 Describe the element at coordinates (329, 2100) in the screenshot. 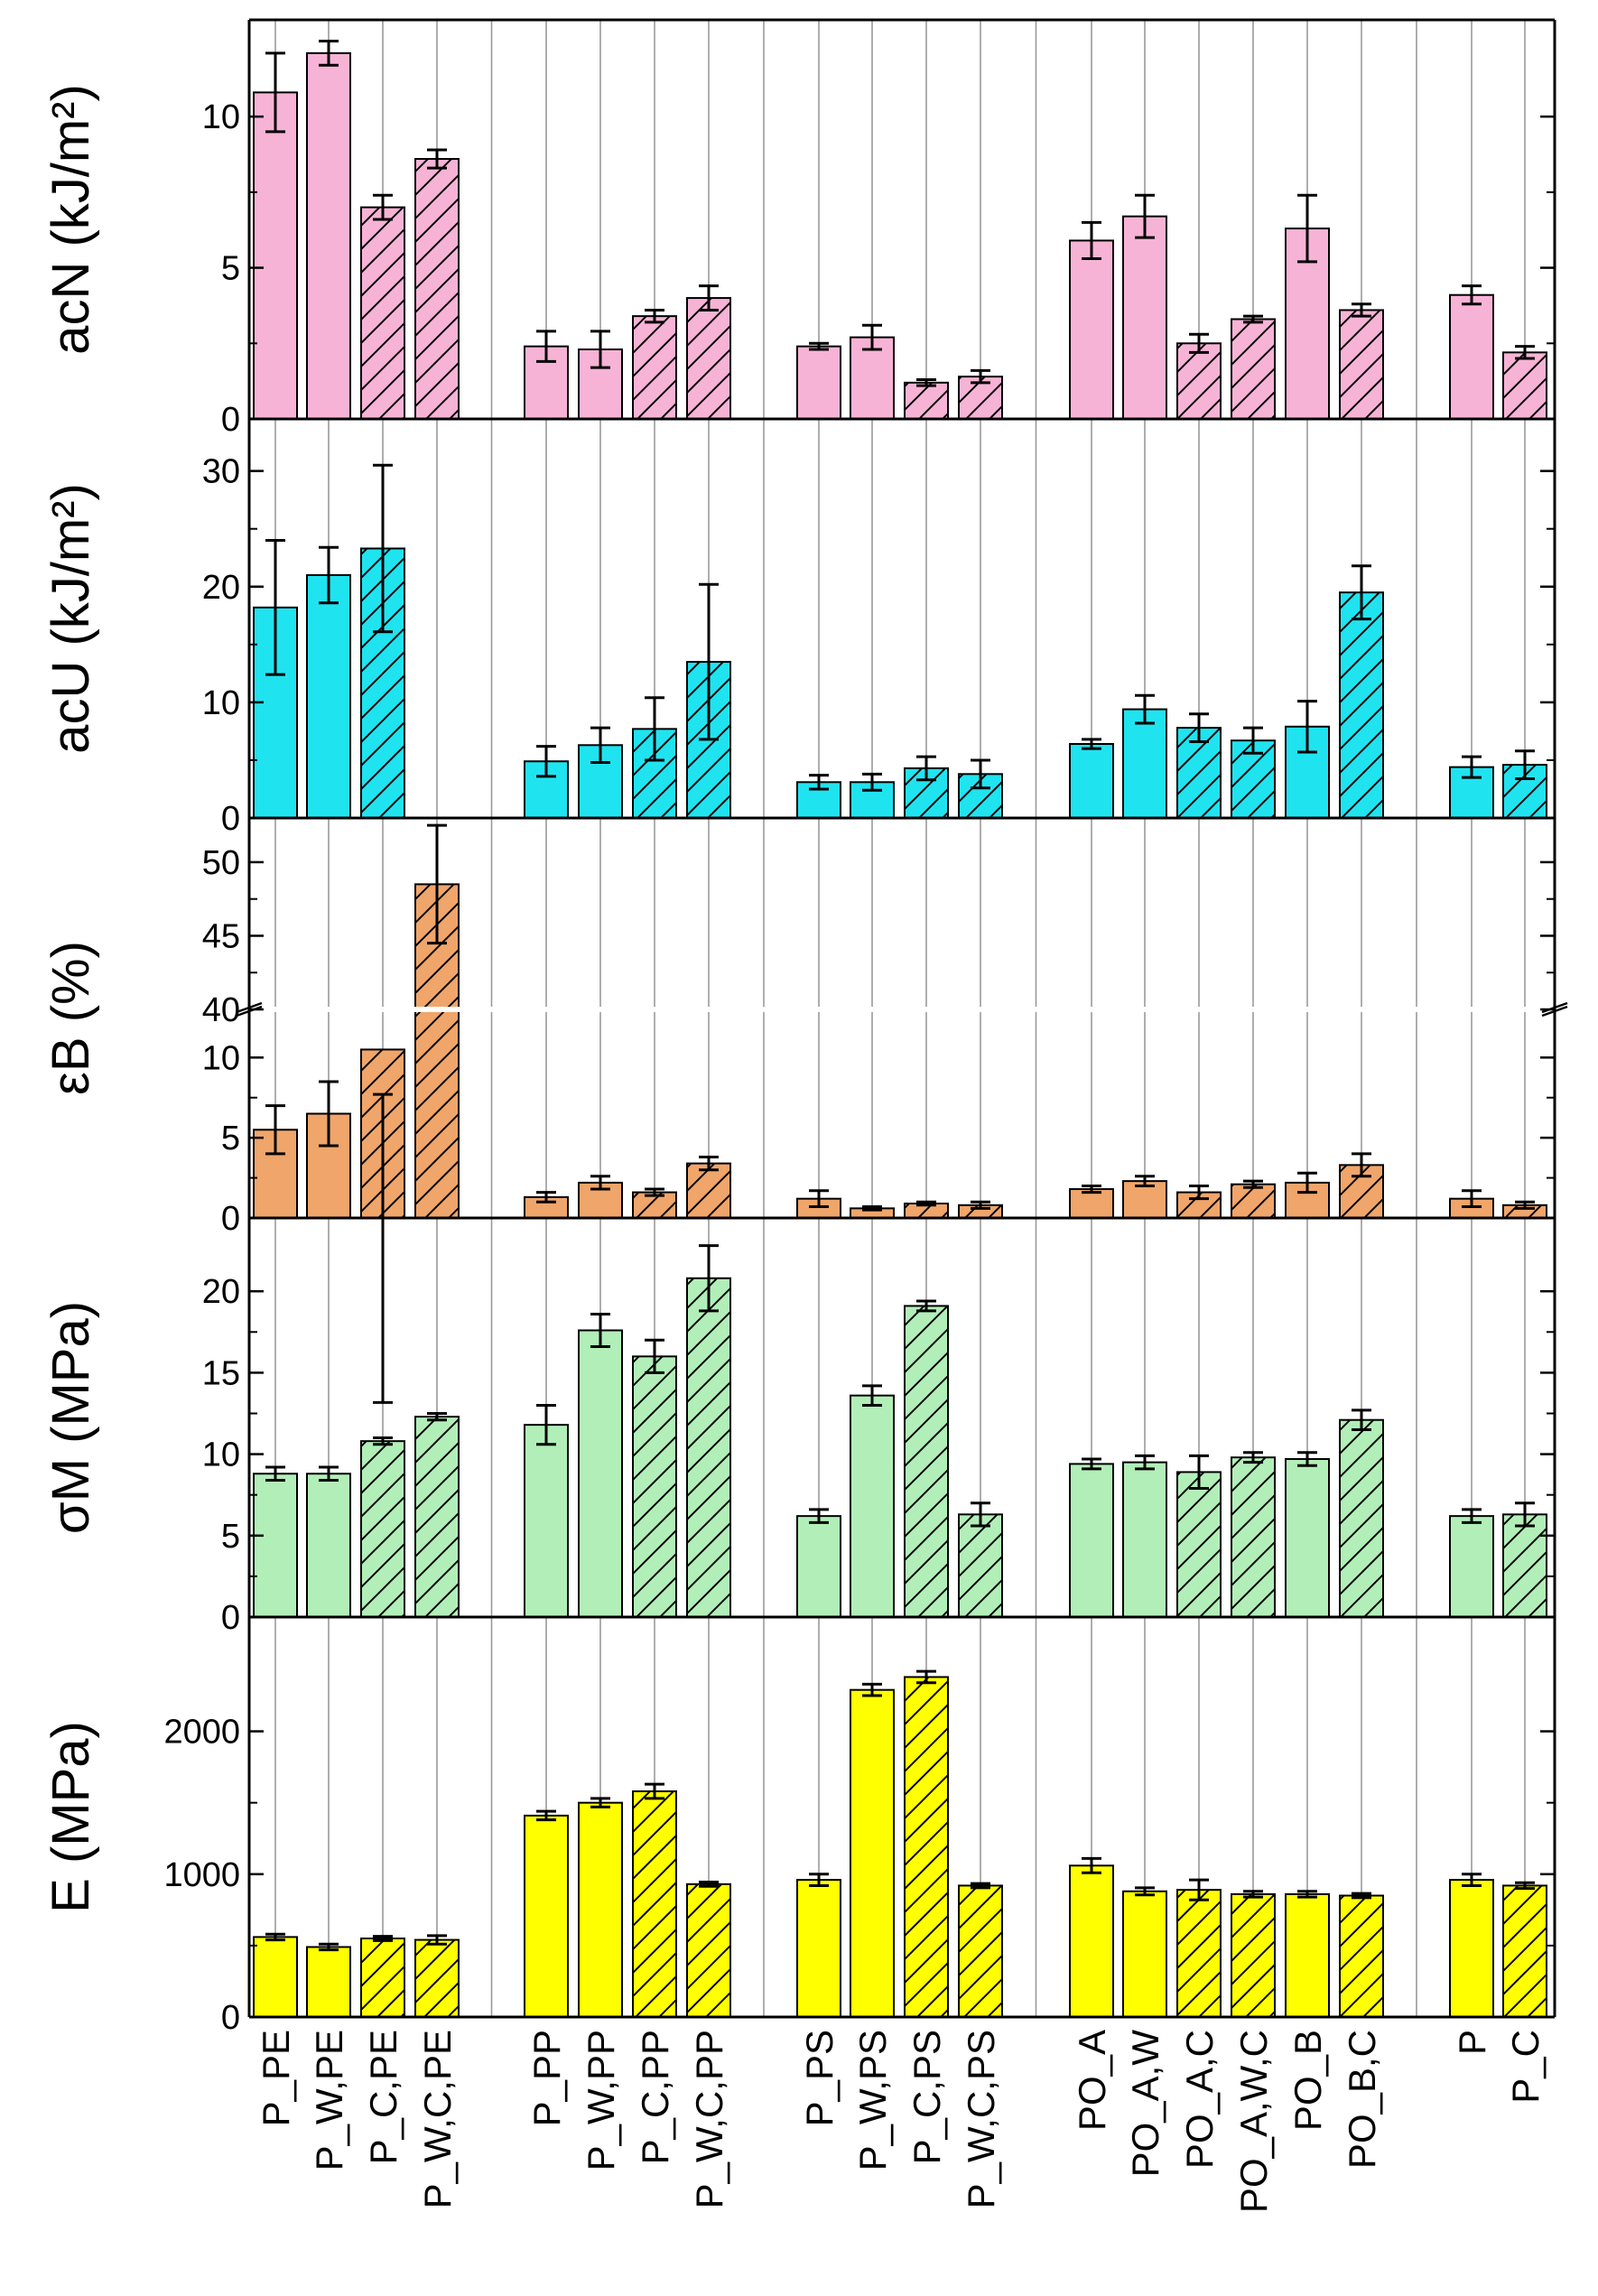

I see `x-tick-label: P_W,PE` at that location.